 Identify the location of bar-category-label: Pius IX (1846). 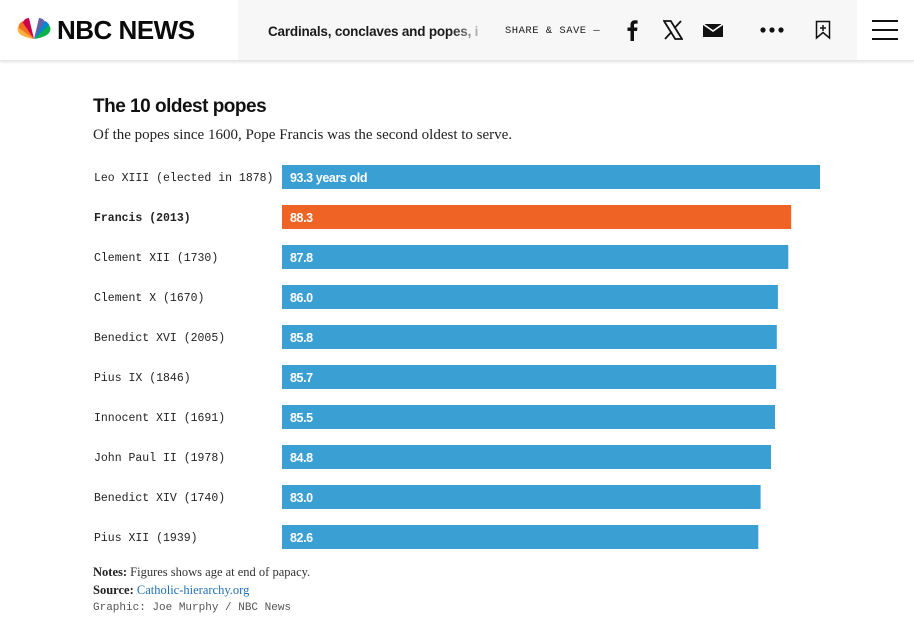
(142, 378).